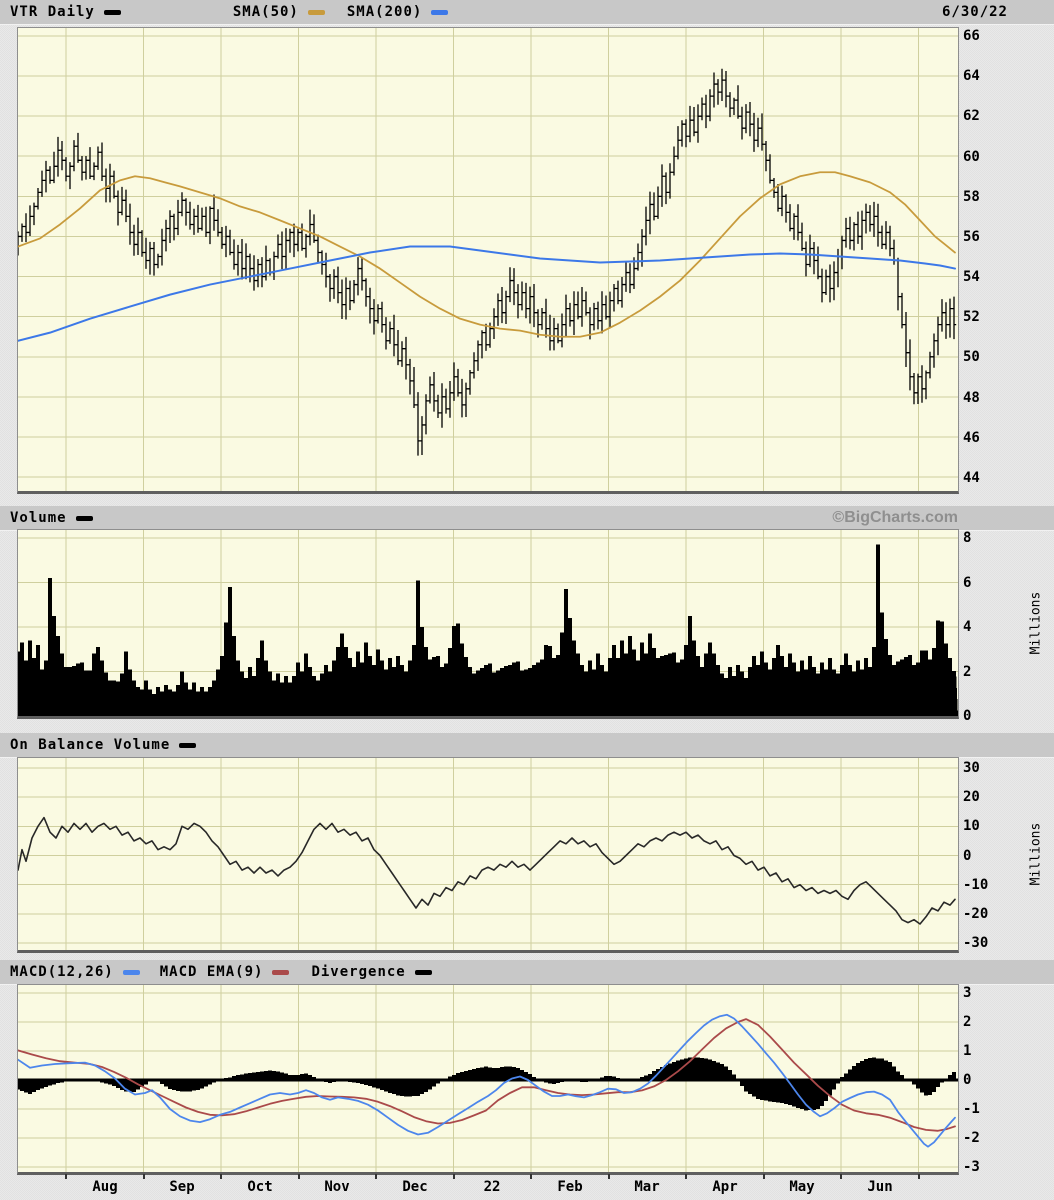  I want to click on x-axis-month-label: Aug, so click(105, 1187).